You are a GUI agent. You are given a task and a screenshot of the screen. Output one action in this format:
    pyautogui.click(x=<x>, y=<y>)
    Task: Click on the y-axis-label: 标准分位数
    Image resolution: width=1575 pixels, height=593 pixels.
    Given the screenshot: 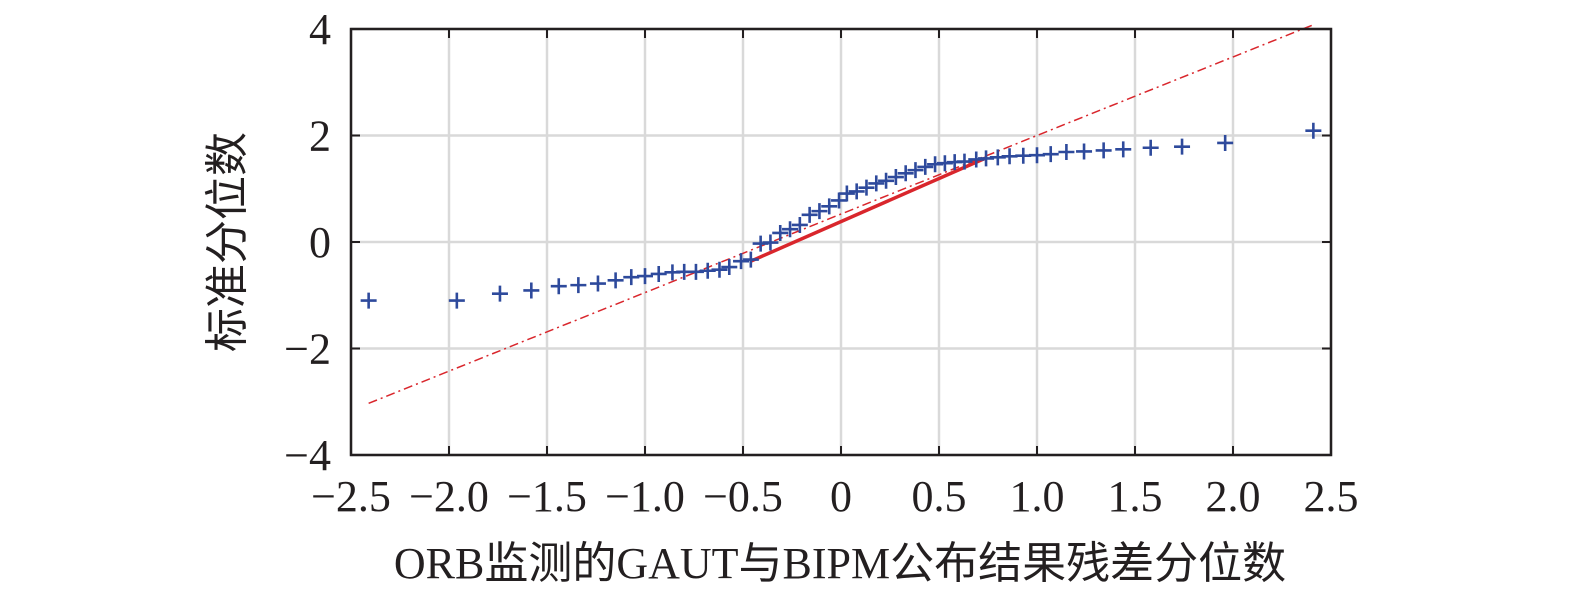 What is the action you would take?
    pyautogui.click(x=227, y=242)
    